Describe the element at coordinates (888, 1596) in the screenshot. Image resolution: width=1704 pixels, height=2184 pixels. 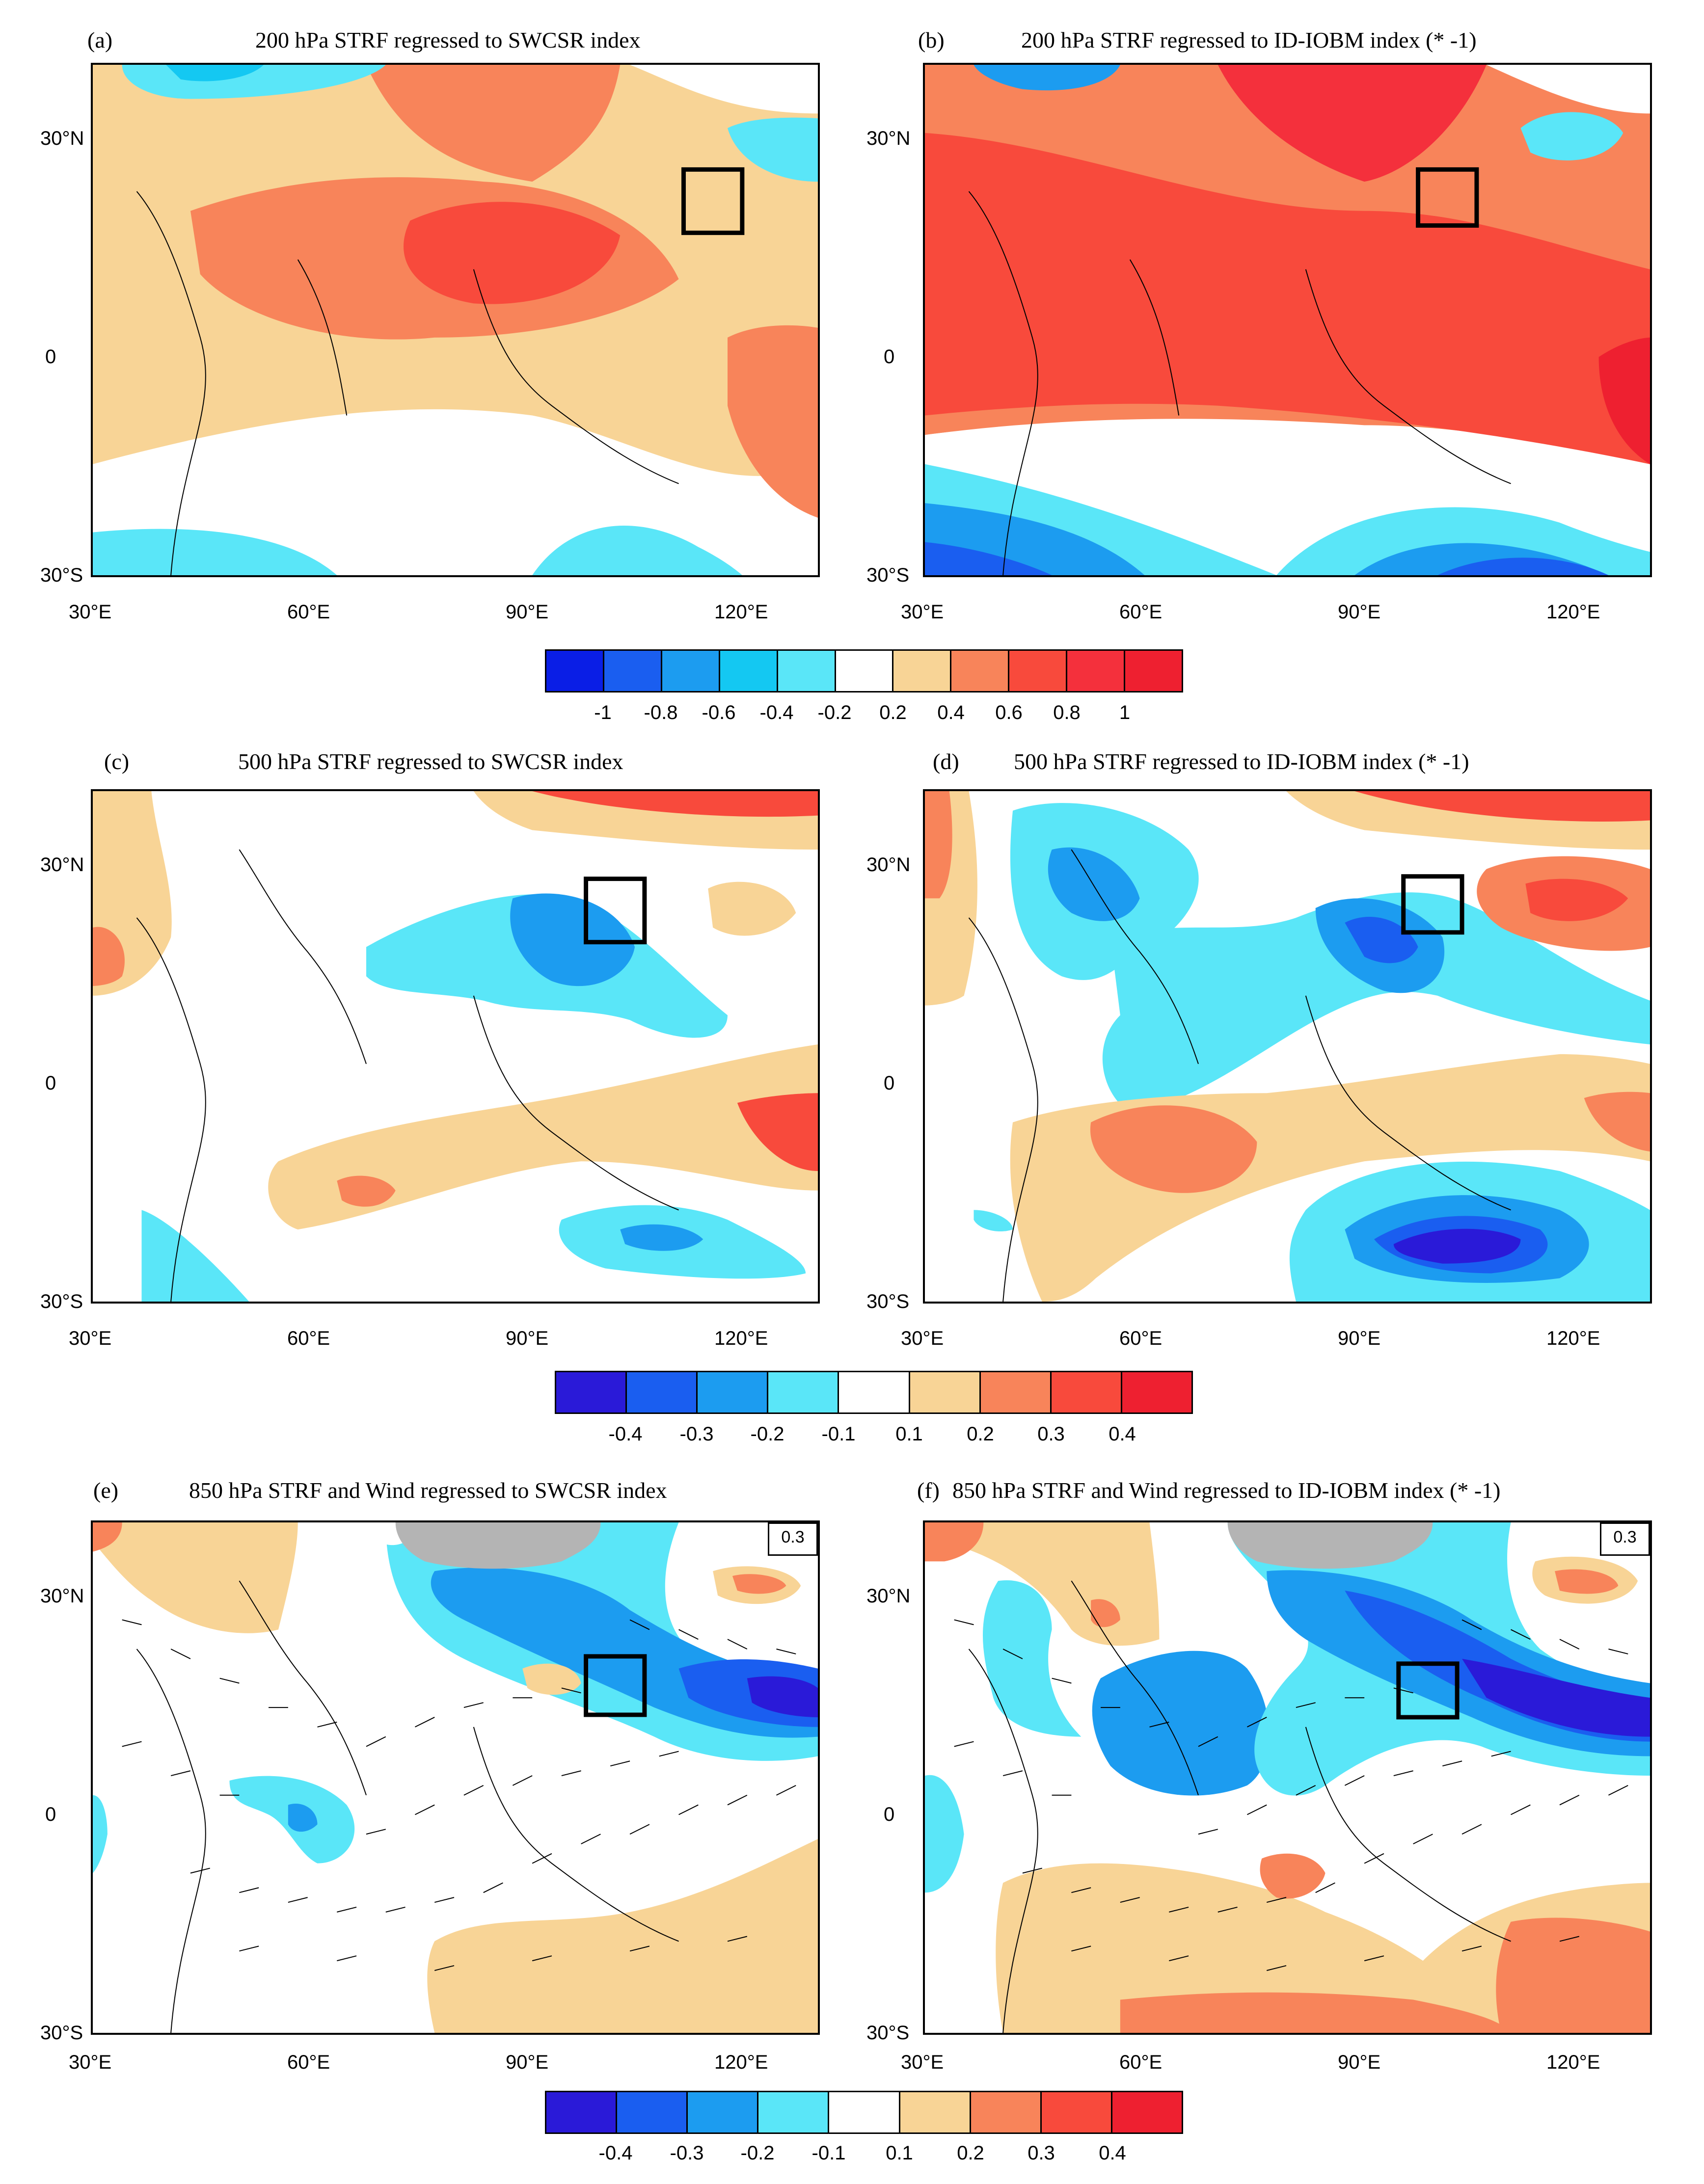
I see `panel-f-lat-30n: 30°N` at that location.